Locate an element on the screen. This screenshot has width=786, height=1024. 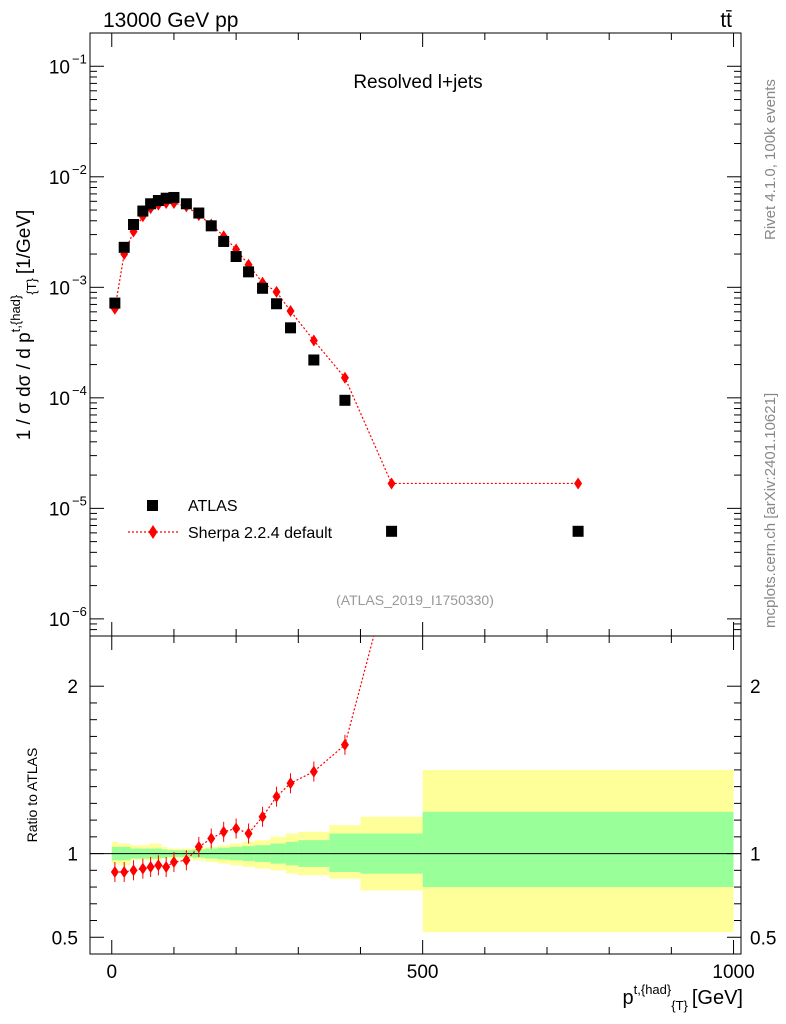
y-tick-exponent: −6 is located at coordinates (79, 611).